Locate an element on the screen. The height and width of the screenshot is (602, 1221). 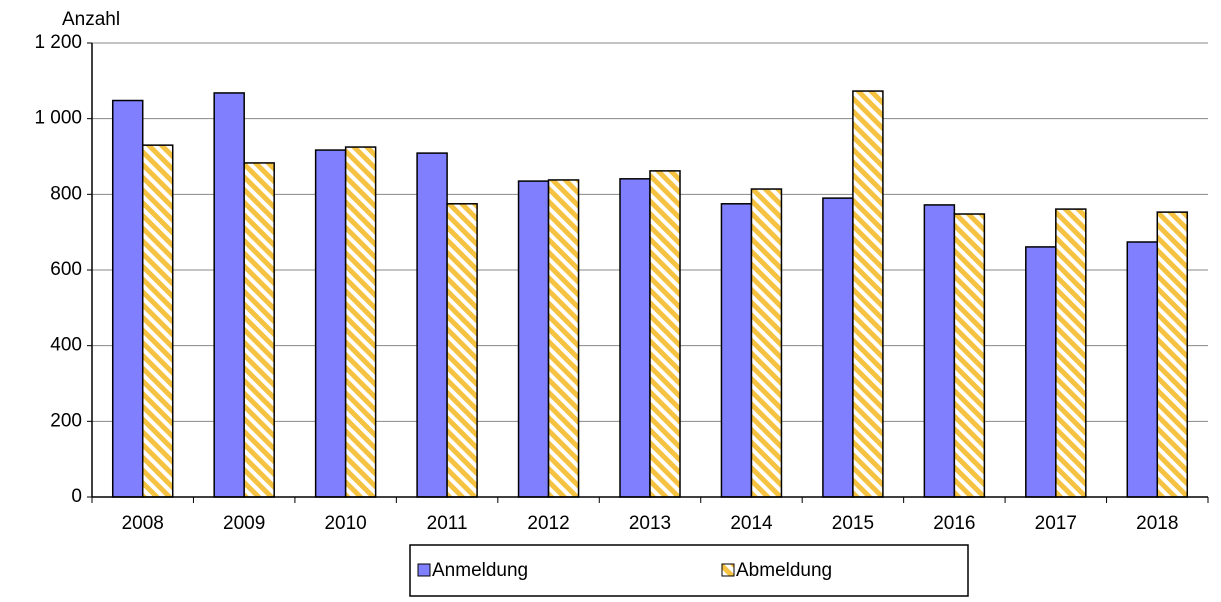
y-tick-label: 600 is located at coordinates (66, 269).